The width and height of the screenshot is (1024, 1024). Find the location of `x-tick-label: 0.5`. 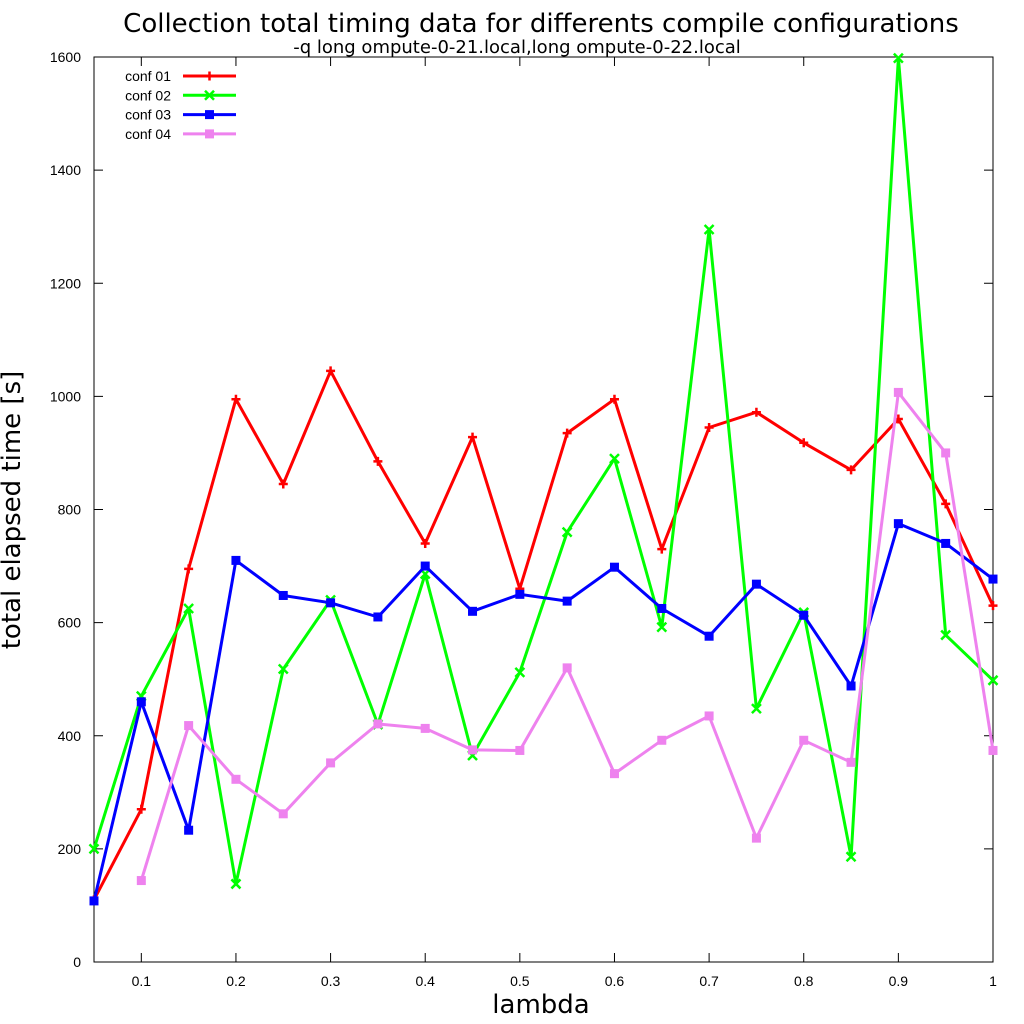

x-tick-label: 0.5 is located at coordinates (520, 981).